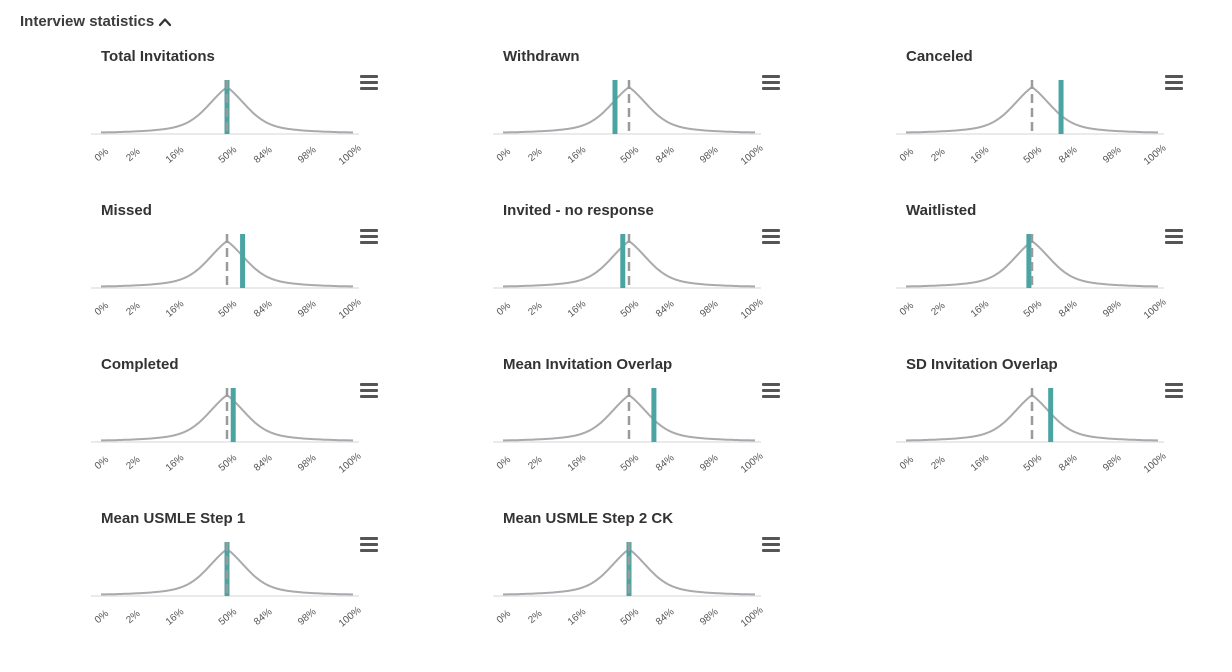 This screenshot has height=672, width=1232. What do you see at coordinates (140, 364) in the screenshot?
I see `chart-title: Completed` at bounding box center [140, 364].